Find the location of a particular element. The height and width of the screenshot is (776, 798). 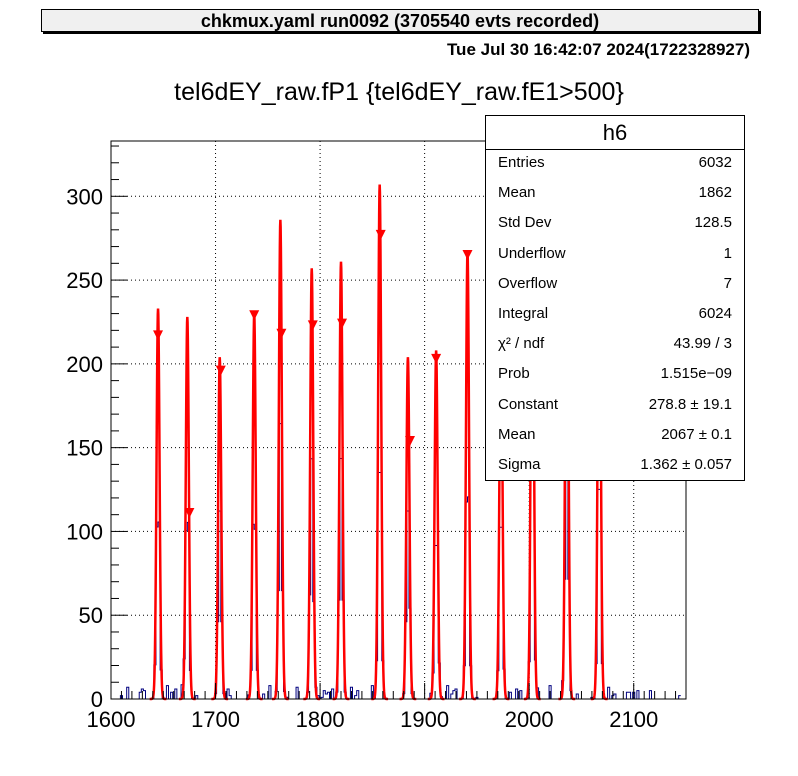

stats-label: Entries is located at coordinates (521, 162).